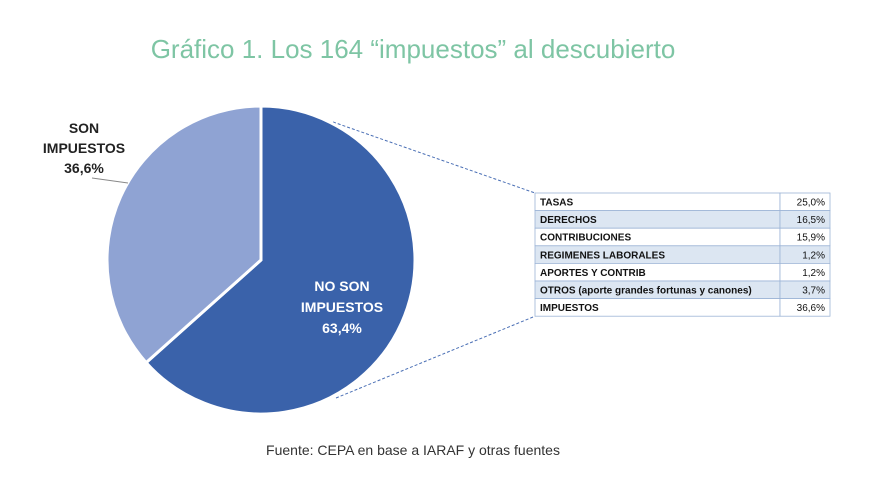 The image size is (877, 489). I want to click on label-son-impuestos-line-1: IMPUESTOS, so click(84, 148).